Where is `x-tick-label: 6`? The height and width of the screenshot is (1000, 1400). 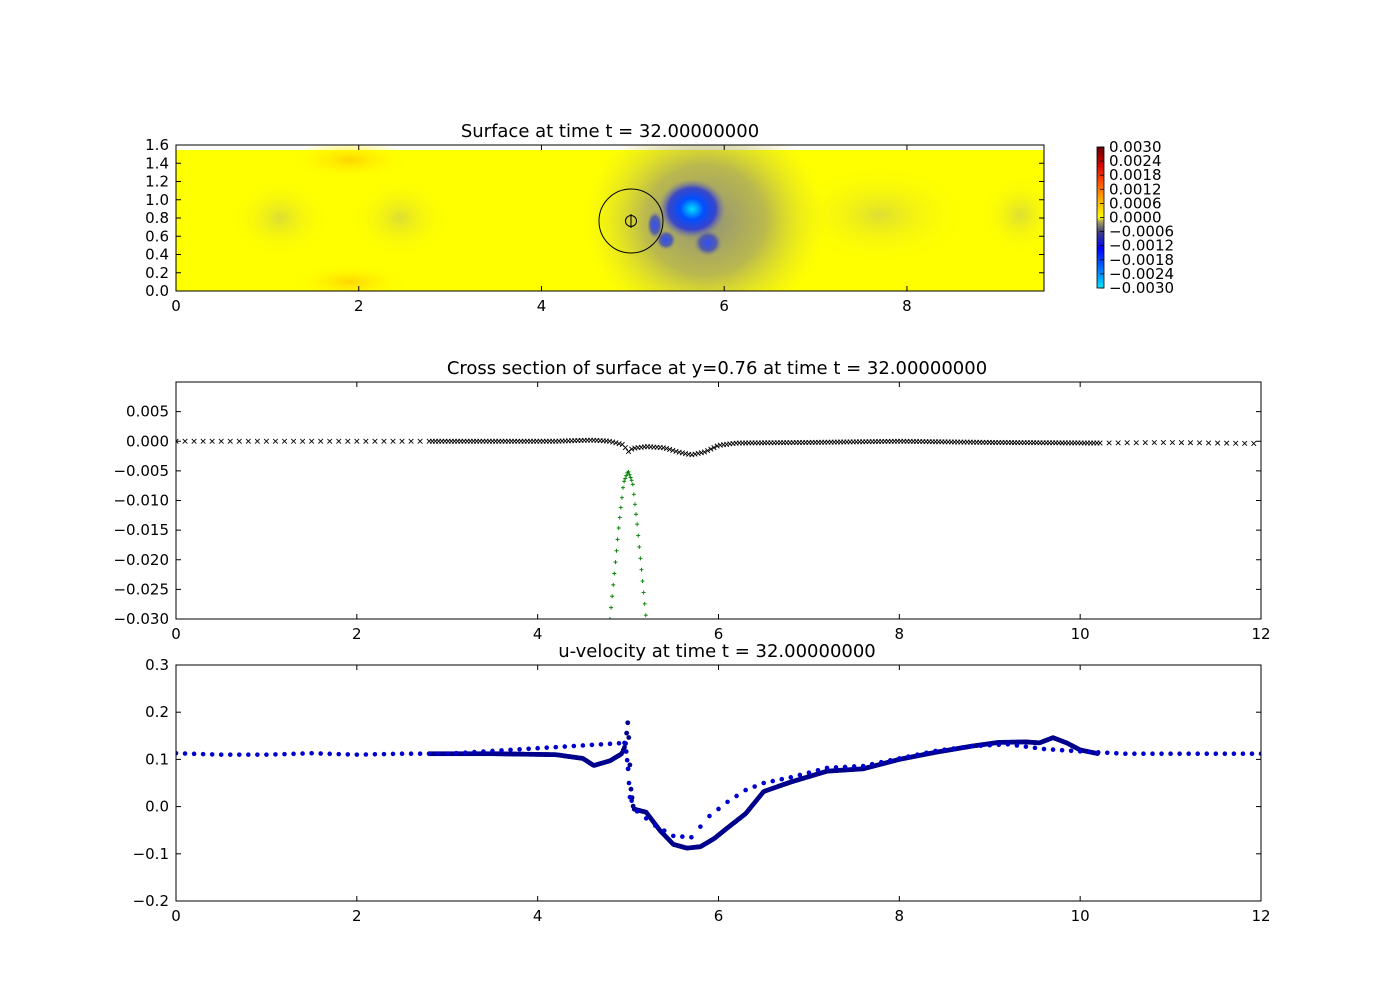 x-tick-label: 6 is located at coordinates (719, 634).